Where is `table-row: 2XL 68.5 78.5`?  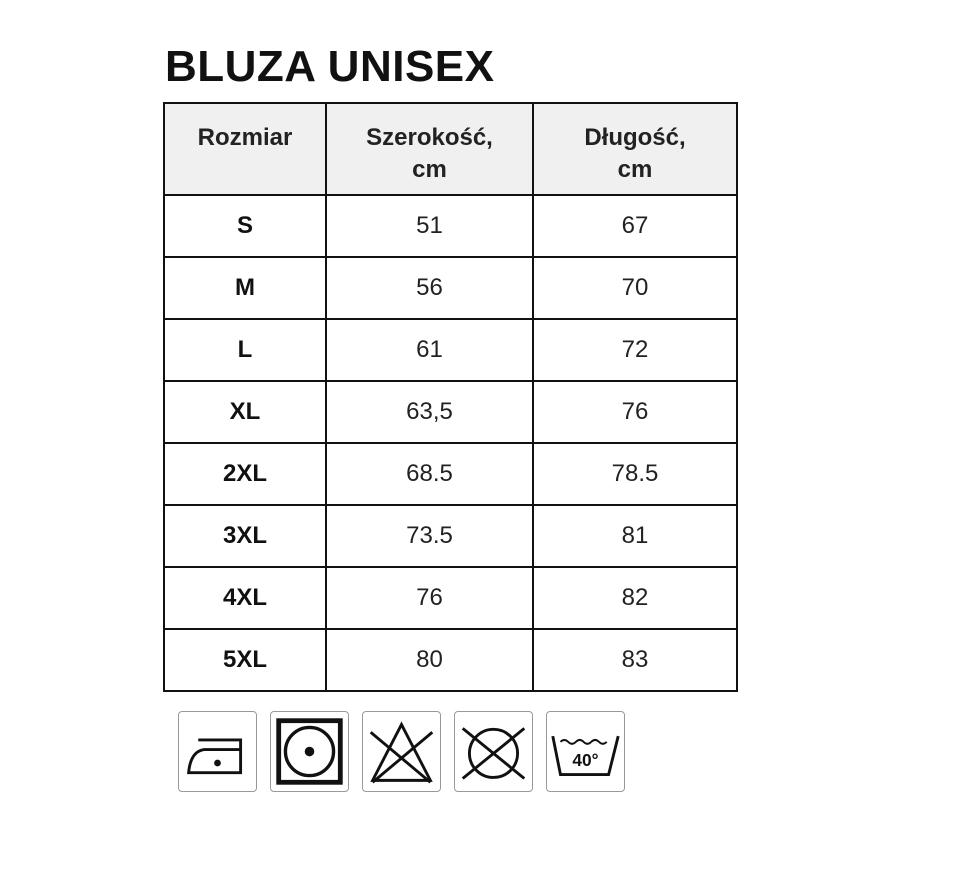
table-row: 2XL 68.5 78.5 is located at coordinates (450, 474).